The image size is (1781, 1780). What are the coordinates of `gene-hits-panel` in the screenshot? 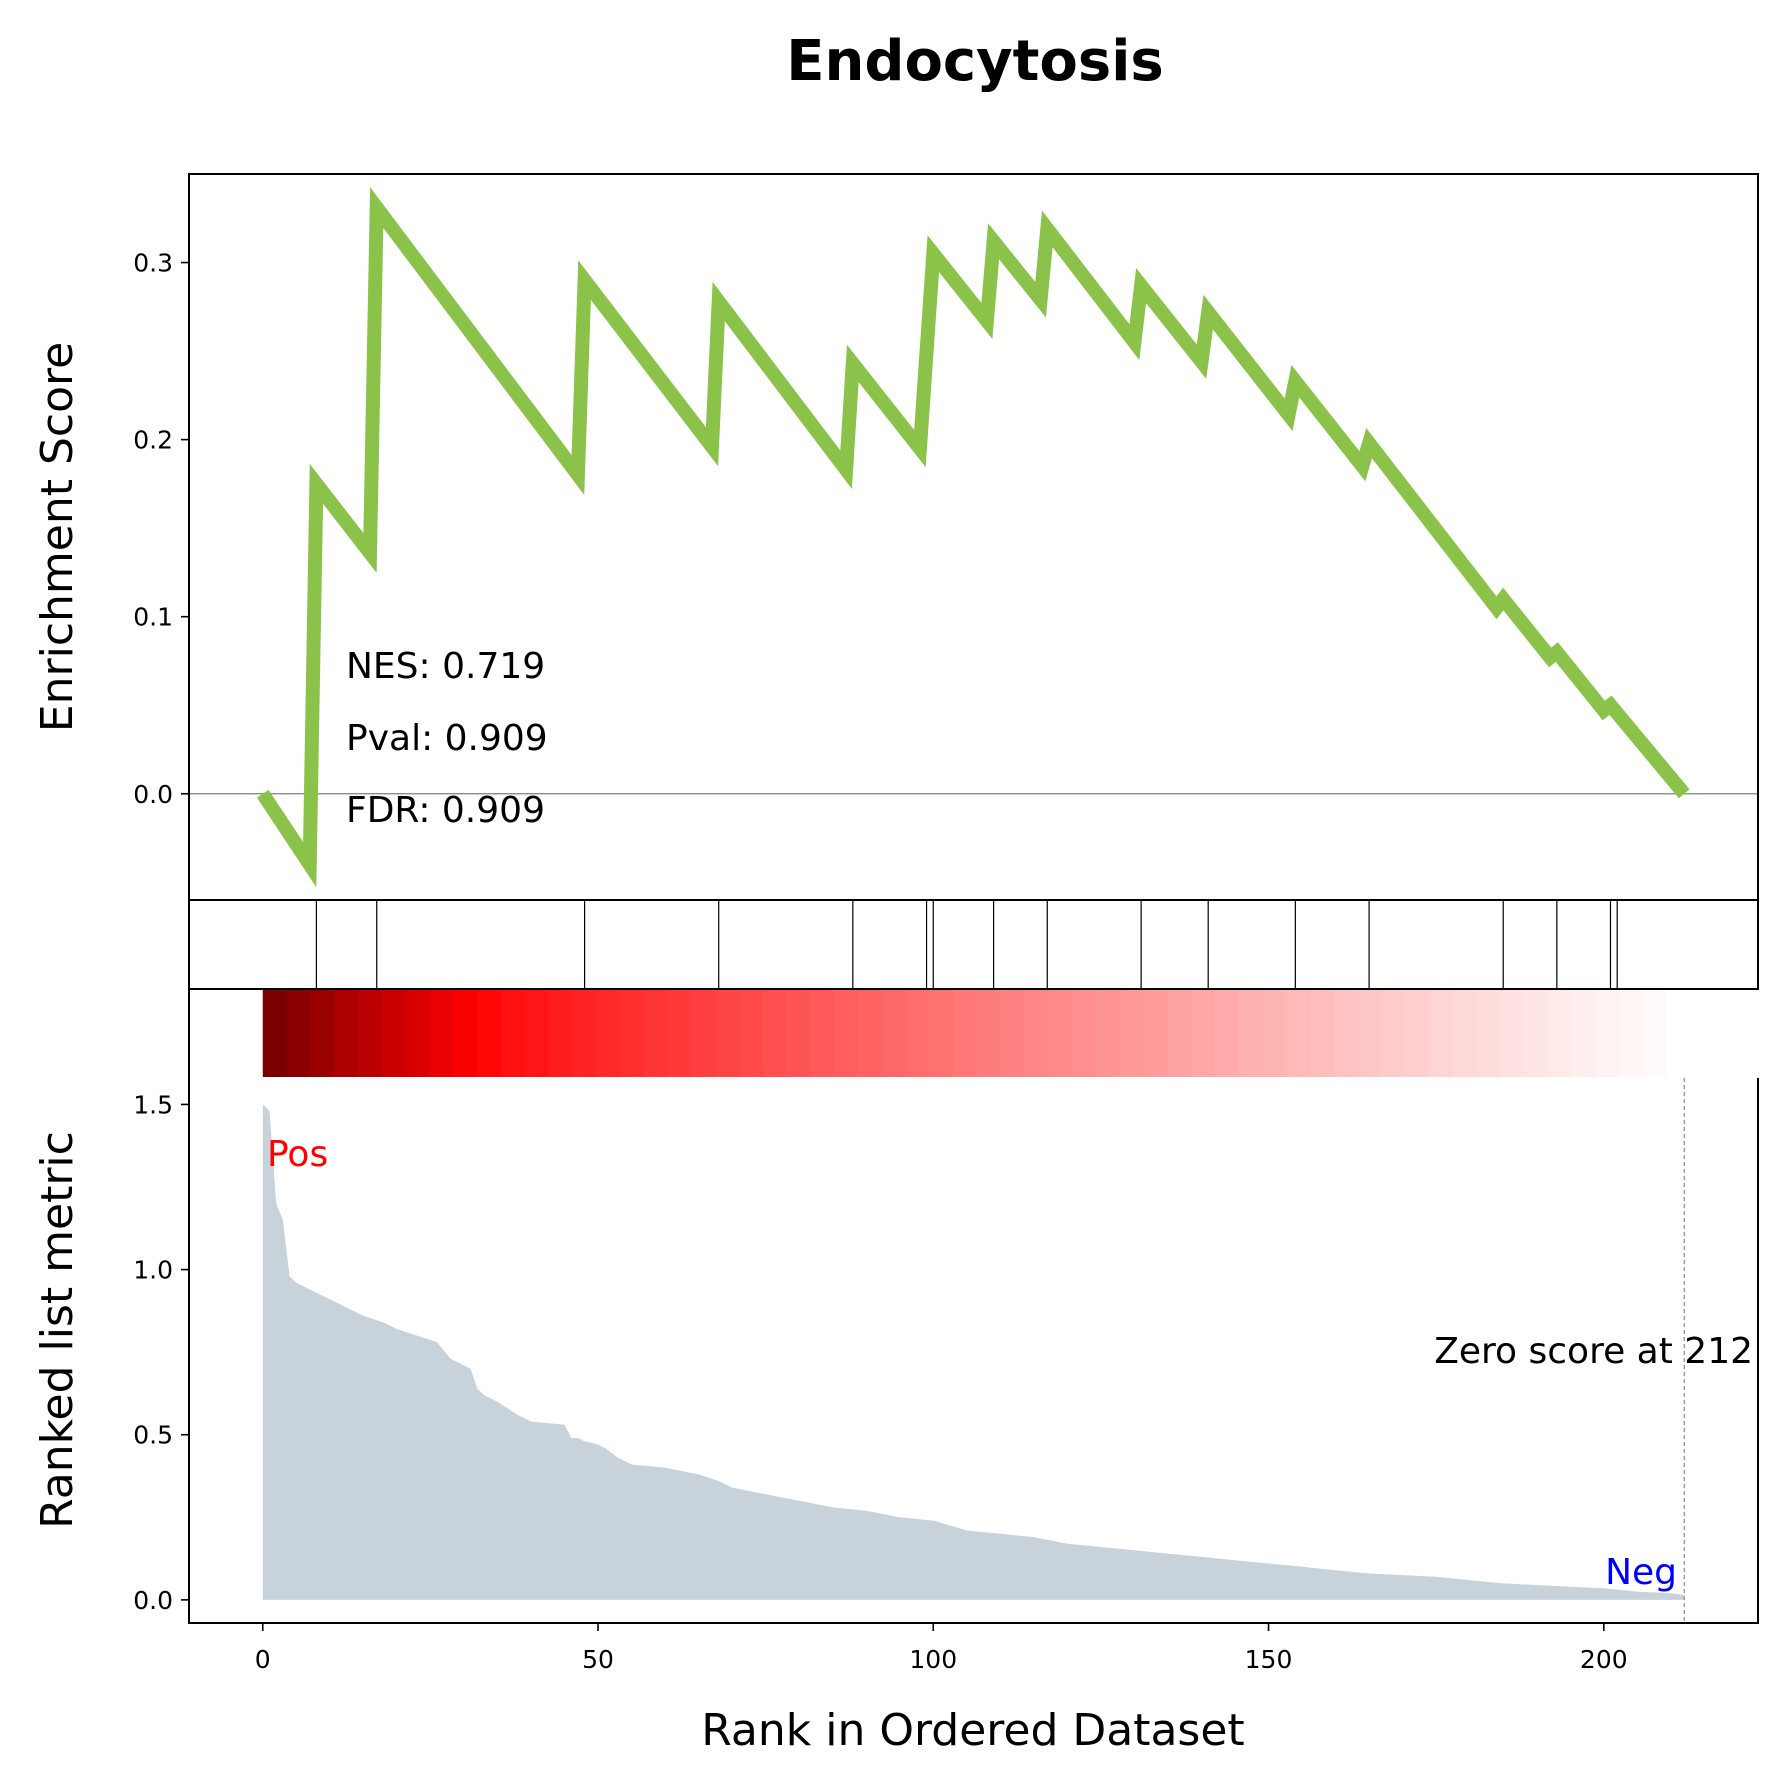 It's located at (973, 944).